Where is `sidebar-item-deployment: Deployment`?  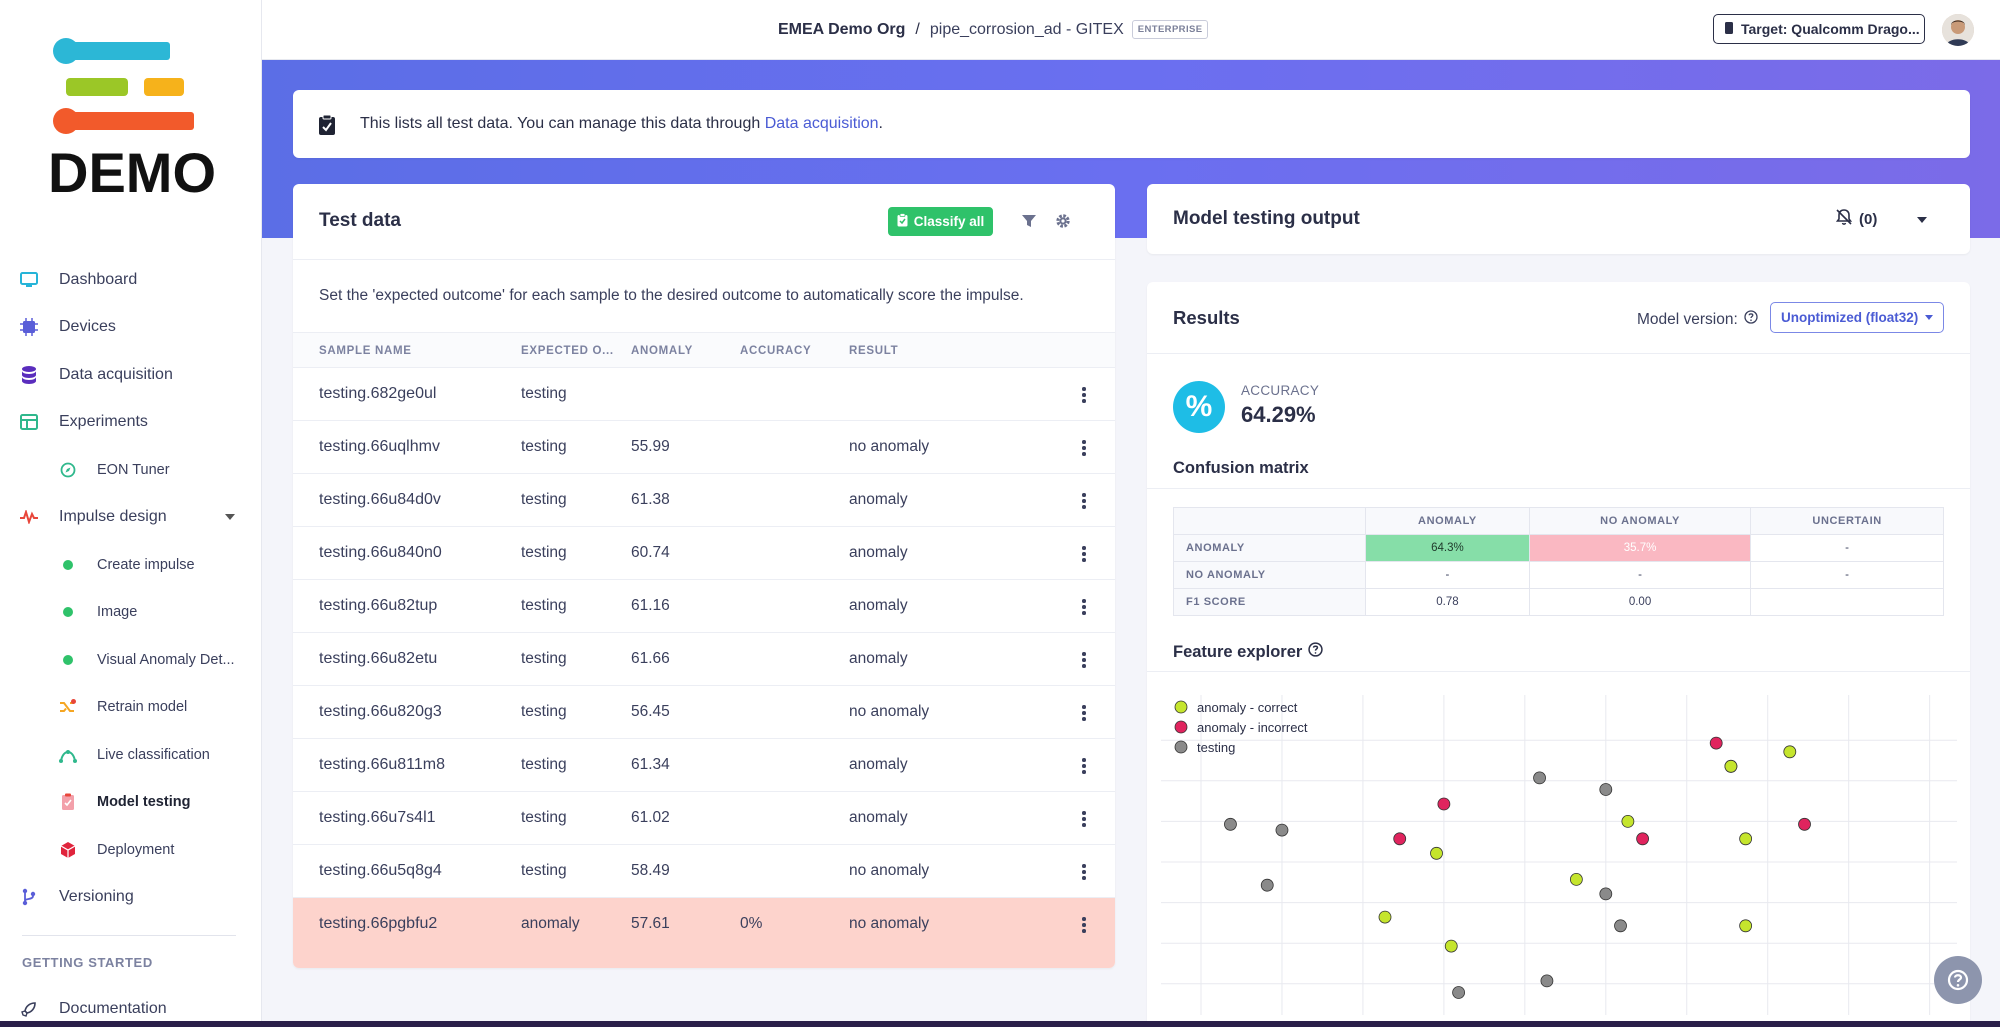 sidebar-item-deployment: Deployment is located at coordinates (130, 850).